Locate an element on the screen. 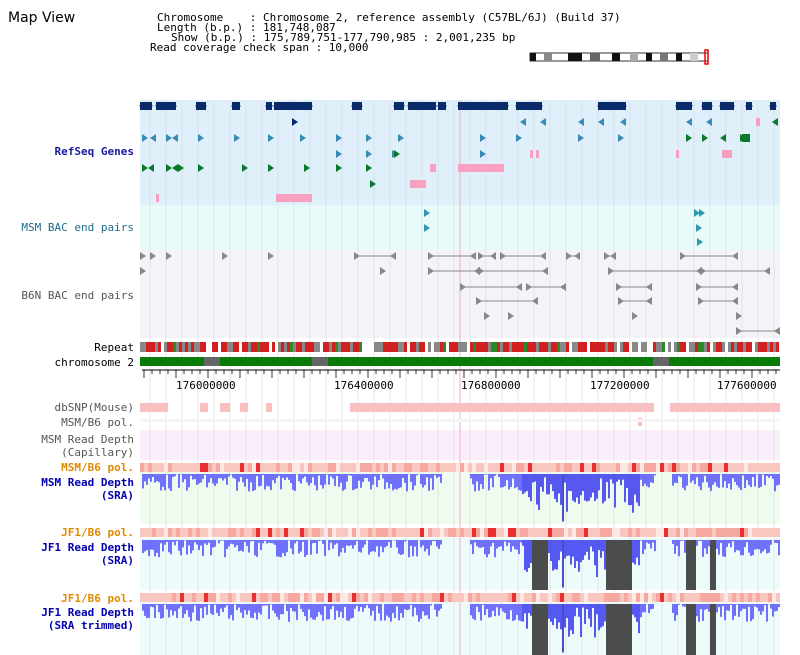  refseq-genes-label: RefSeq Genes is located at coordinates (94, 151).